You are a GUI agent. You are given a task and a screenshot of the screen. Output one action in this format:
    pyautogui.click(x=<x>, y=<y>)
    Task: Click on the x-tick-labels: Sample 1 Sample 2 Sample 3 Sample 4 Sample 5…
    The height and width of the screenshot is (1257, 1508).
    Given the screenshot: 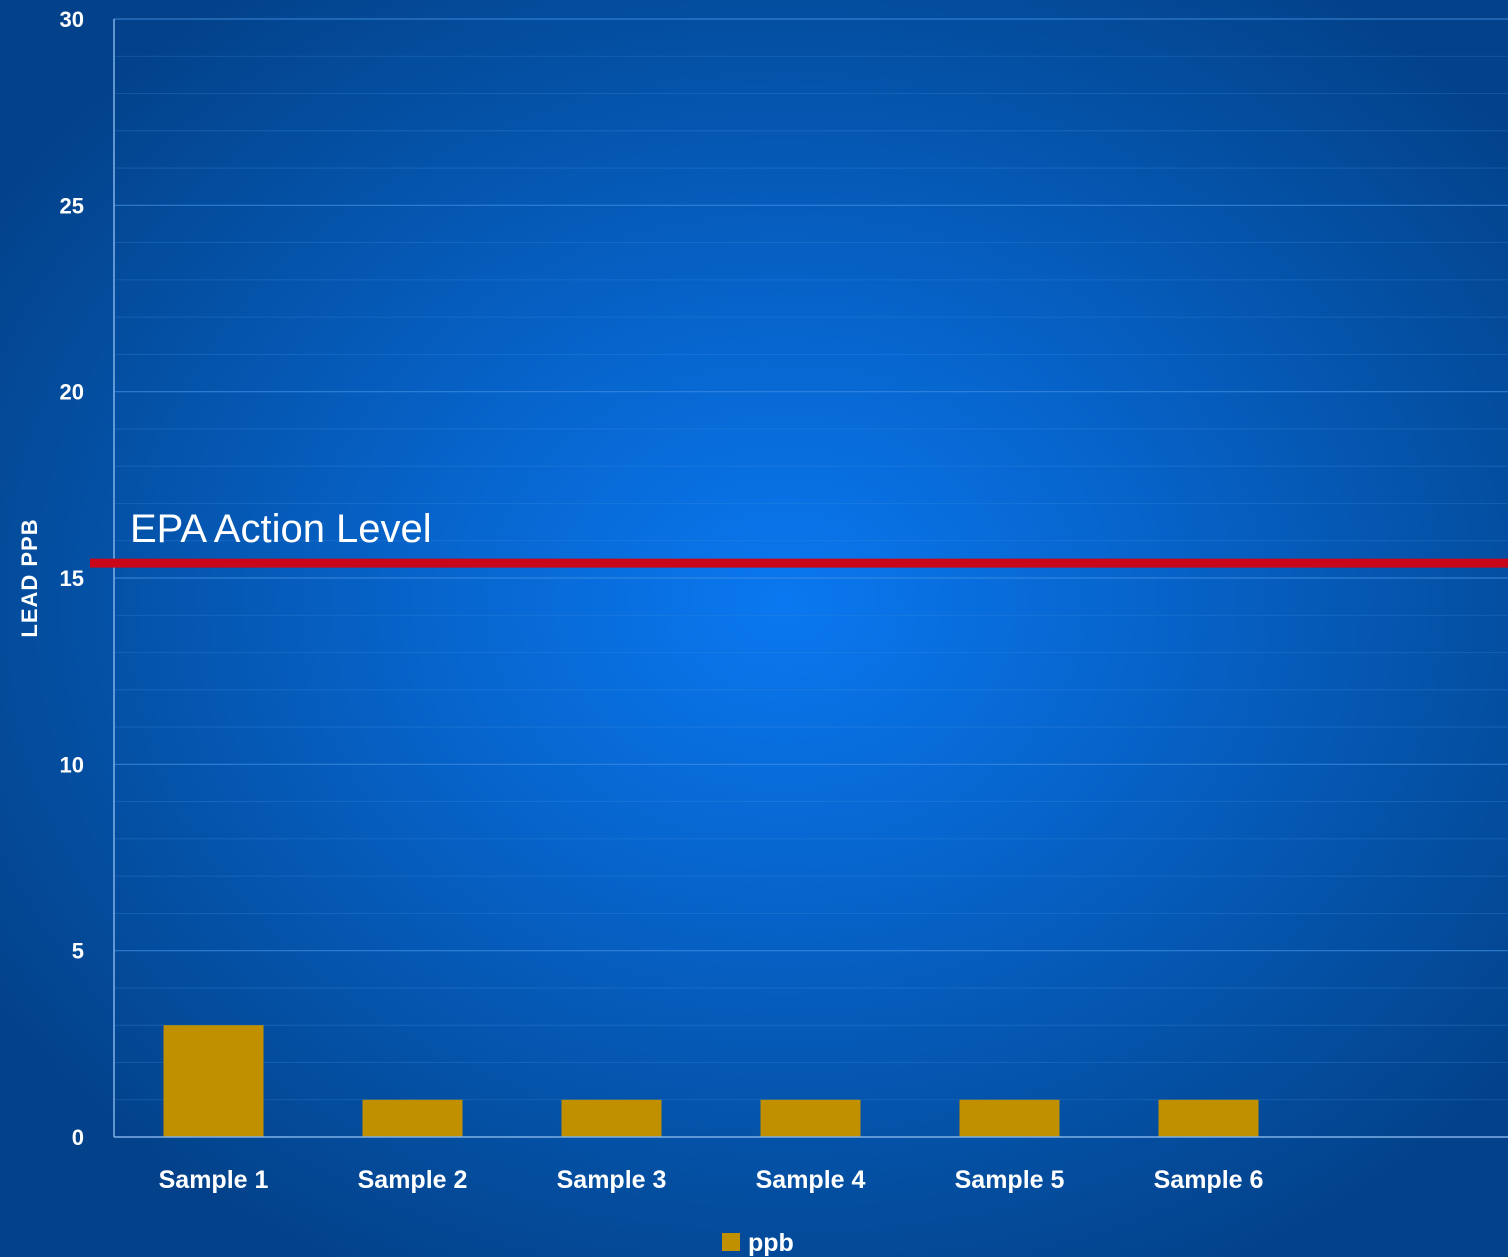 What is the action you would take?
    pyautogui.click(x=711, y=1180)
    